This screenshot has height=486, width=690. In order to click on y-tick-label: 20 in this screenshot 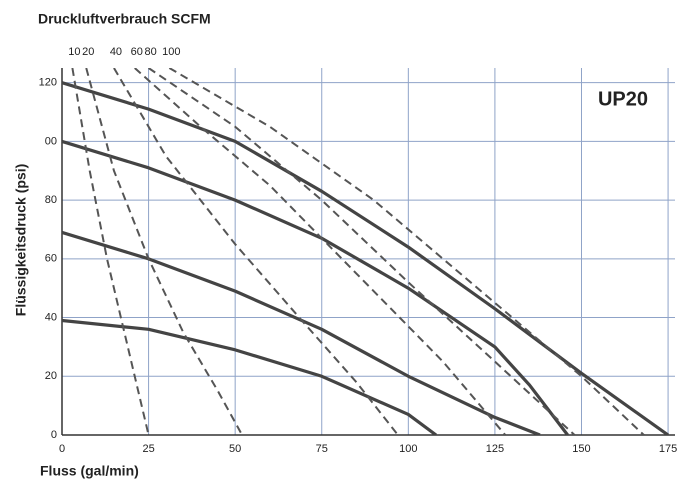, I will do `click(51, 376)`.